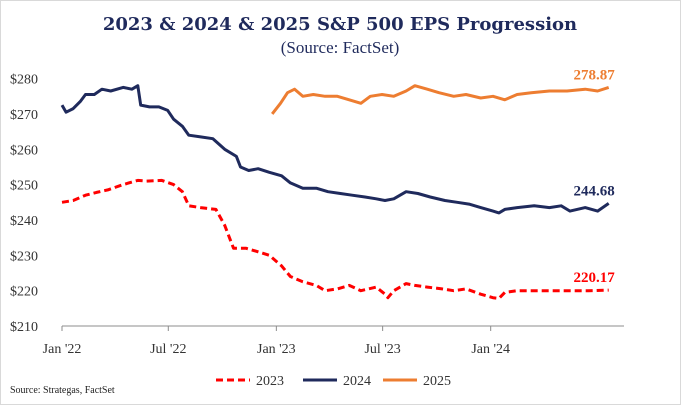 The height and width of the screenshot is (405, 681). What do you see at coordinates (357, 381) in the screenshot?
I see `legend-label-2024: 2024` at bounding box center [357, 381].